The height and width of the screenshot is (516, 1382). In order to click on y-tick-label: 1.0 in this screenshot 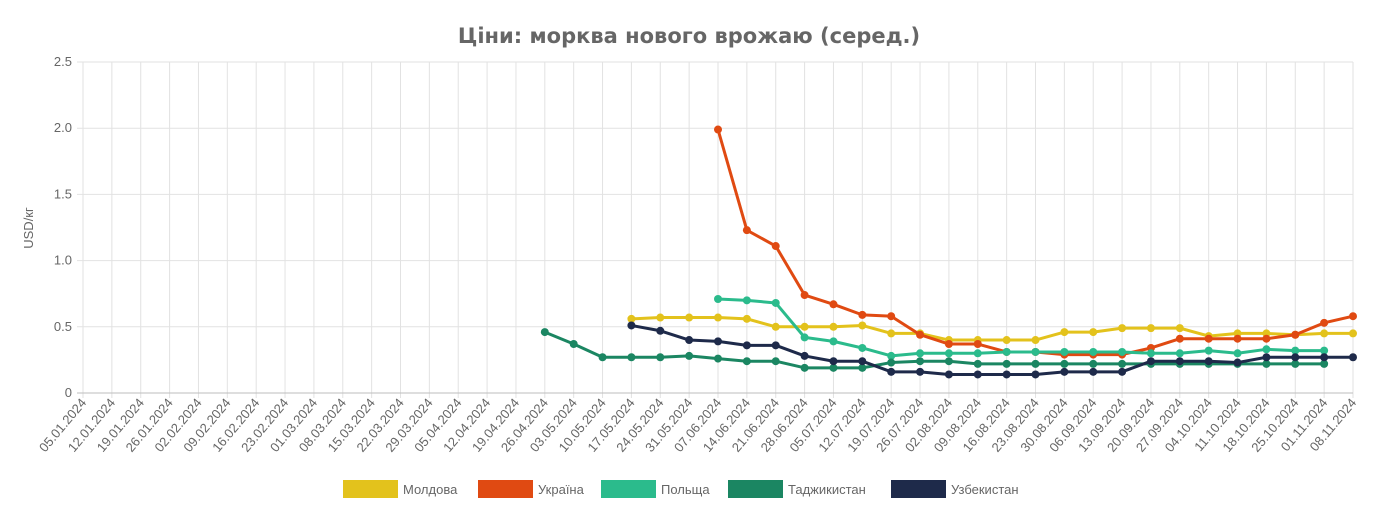, I will do `click(63, 260)`.